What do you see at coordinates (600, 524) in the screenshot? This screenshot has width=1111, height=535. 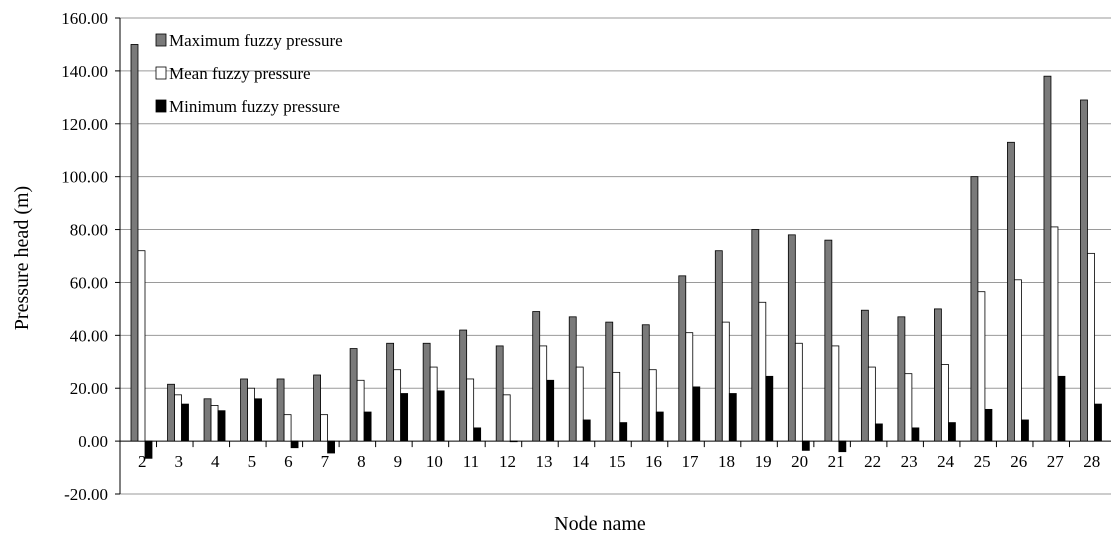 I see `x-axis-label: Node name` at bounding box center [600, 524].